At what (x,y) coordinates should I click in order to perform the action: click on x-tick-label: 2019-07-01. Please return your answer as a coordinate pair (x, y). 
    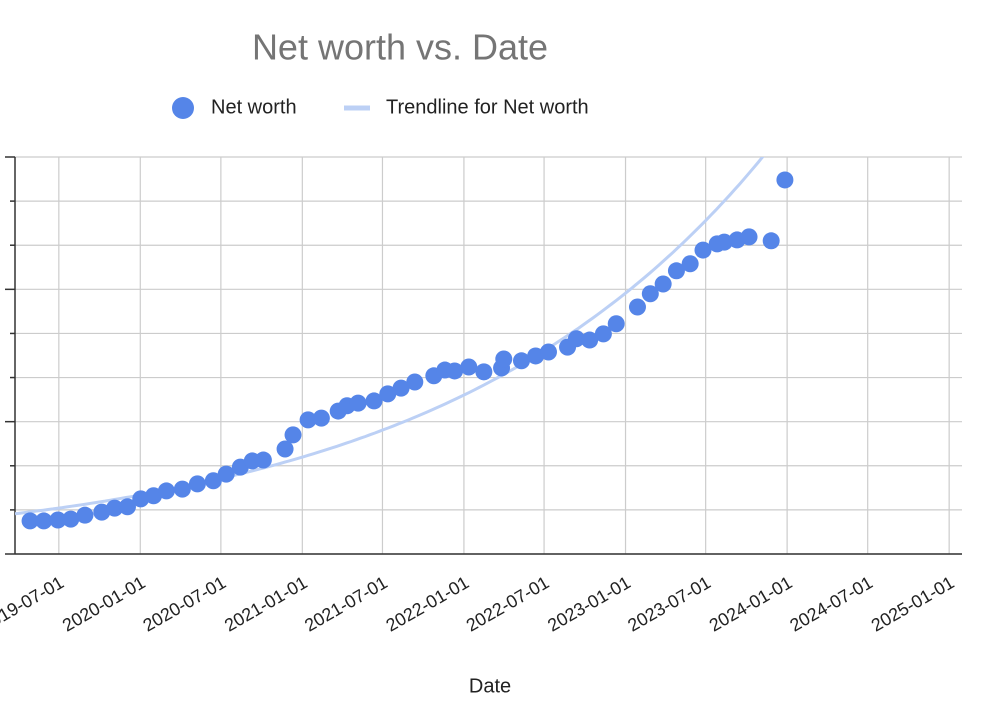
    Looking at the image, I should click on (33, 603).